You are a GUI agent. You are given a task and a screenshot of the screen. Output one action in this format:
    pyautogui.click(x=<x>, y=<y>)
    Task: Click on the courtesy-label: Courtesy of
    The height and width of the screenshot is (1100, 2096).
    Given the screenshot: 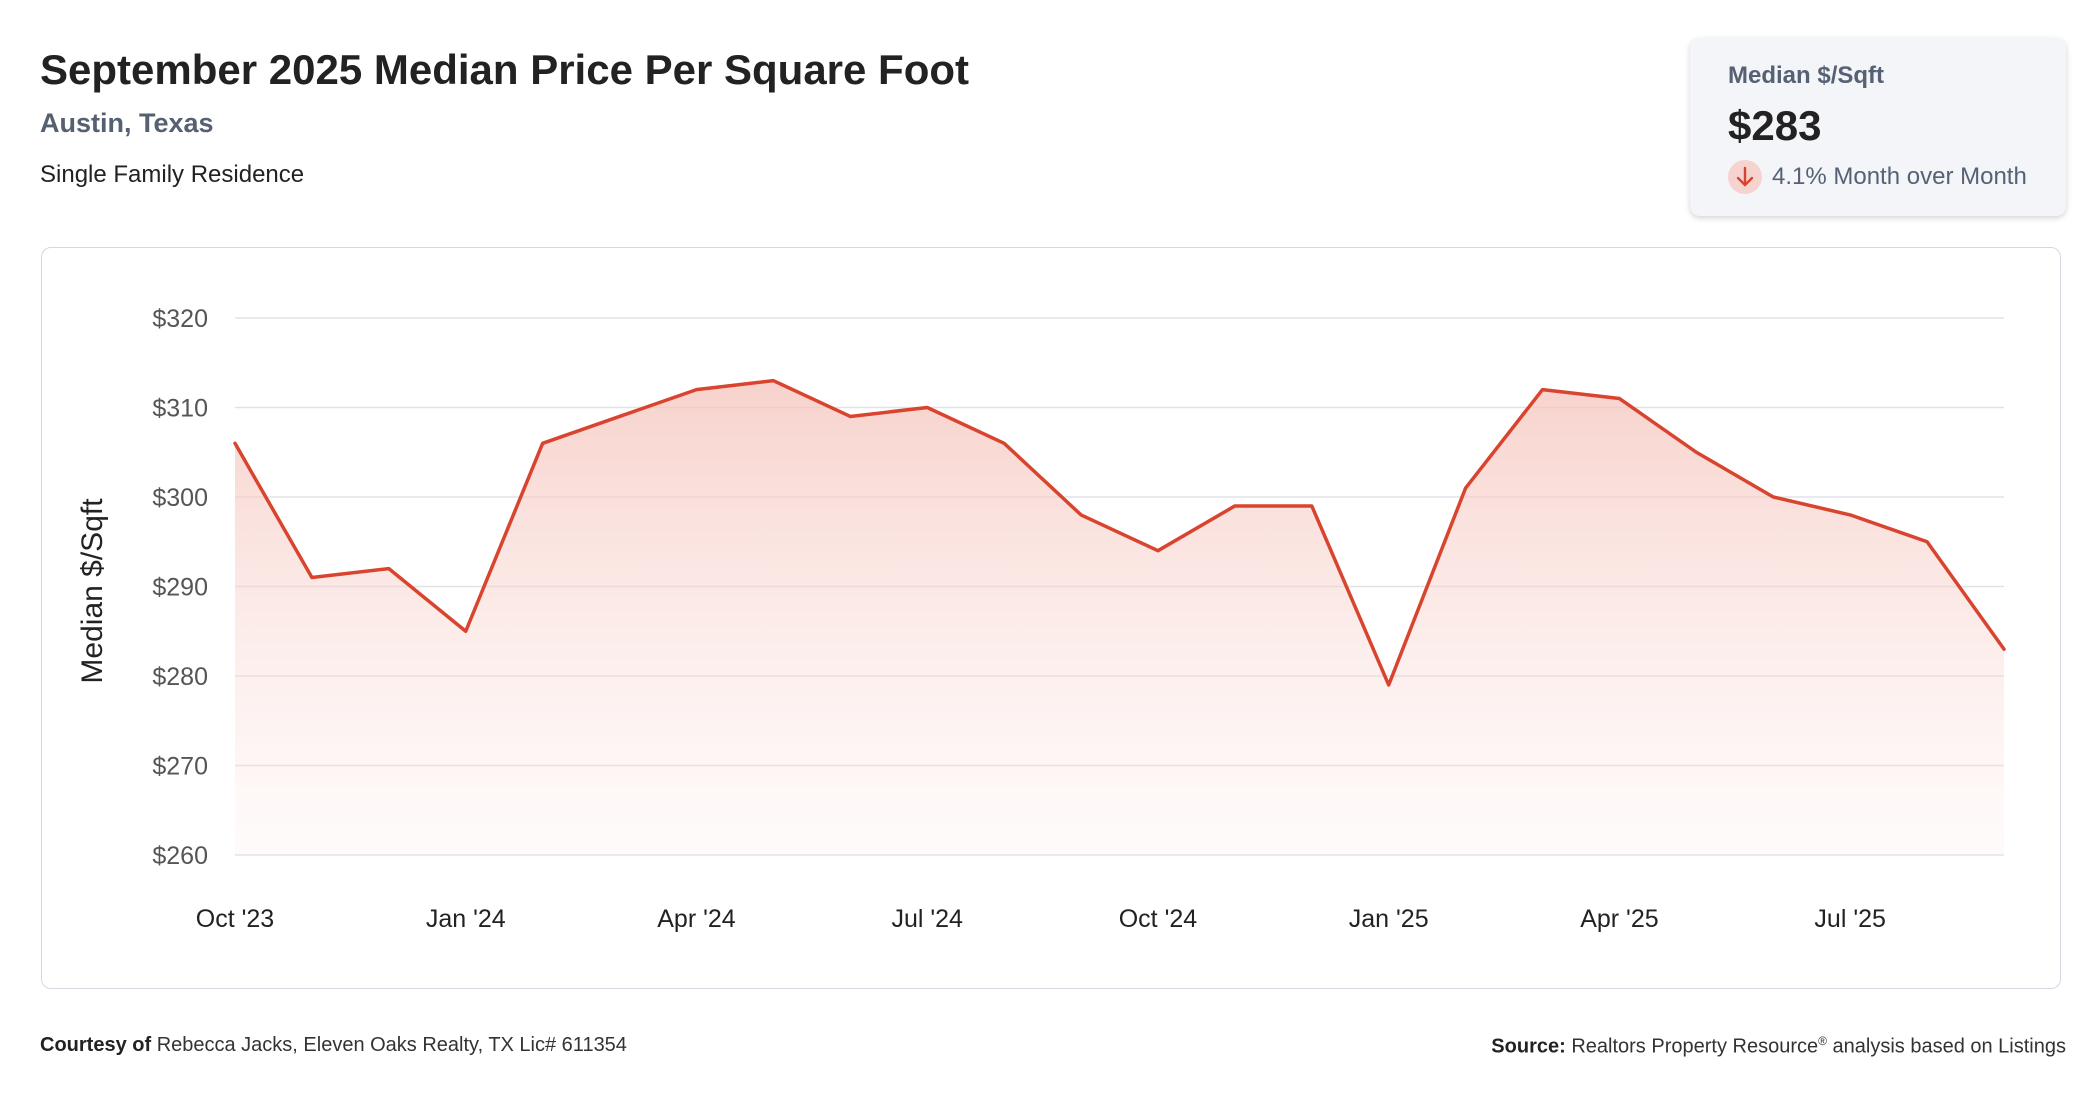 What is the action you would take?
    pyautogui.click(x=96, y=1045)
    